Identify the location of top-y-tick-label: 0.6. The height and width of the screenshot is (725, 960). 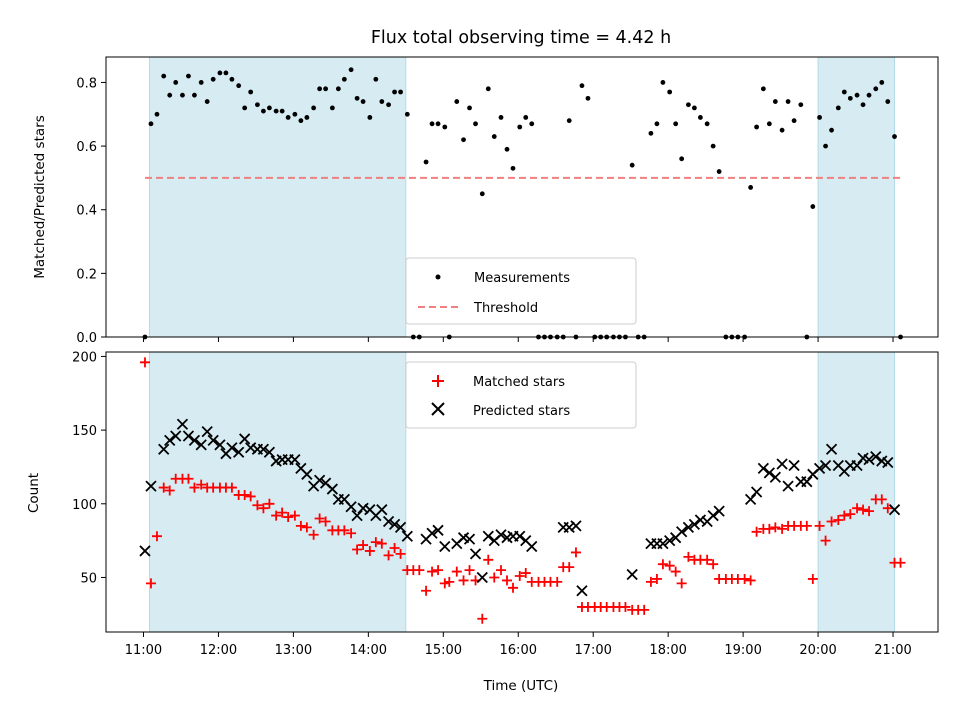
(86, 147).